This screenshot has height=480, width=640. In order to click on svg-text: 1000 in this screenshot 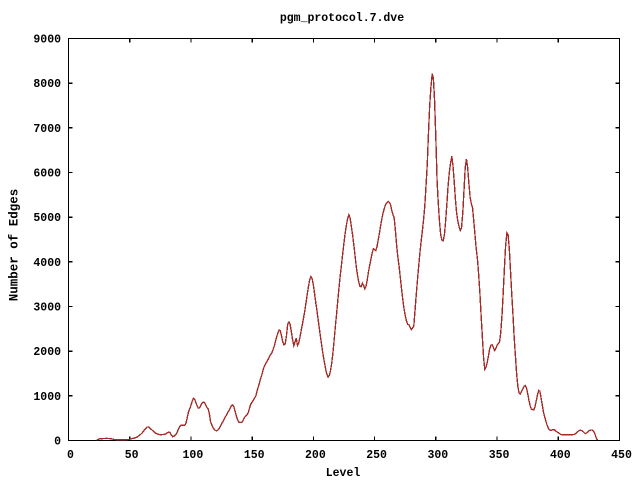, I will do `click(47, 397)`.